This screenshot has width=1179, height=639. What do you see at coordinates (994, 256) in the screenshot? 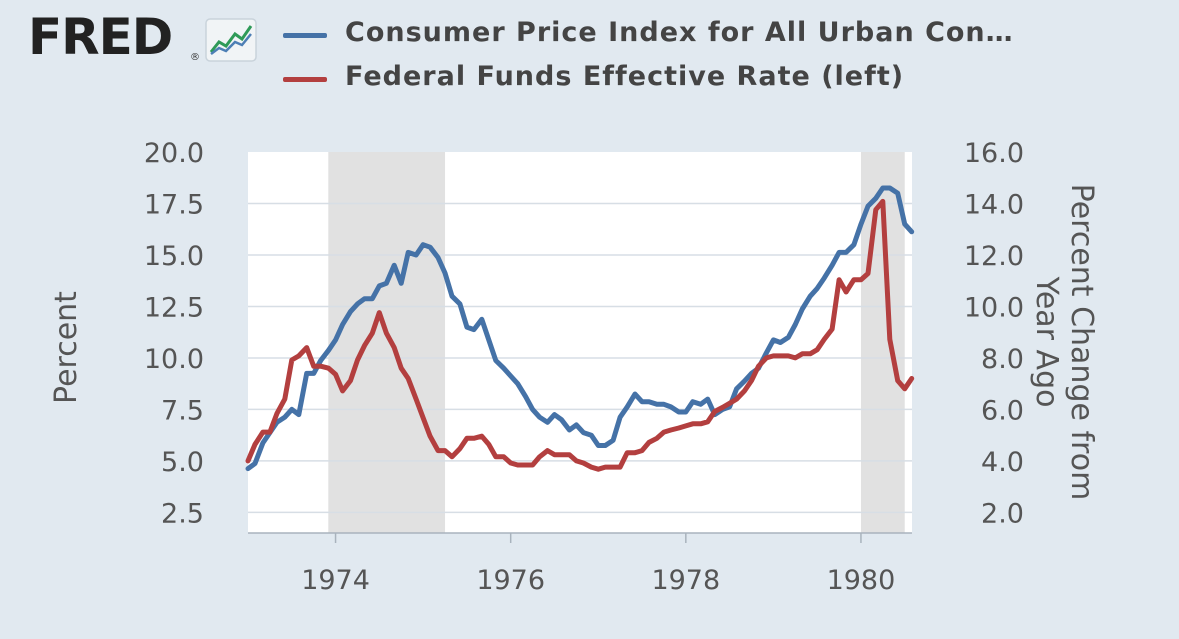
I see `y-right-tick-label: 12.0` at bounding box center [994, 256].